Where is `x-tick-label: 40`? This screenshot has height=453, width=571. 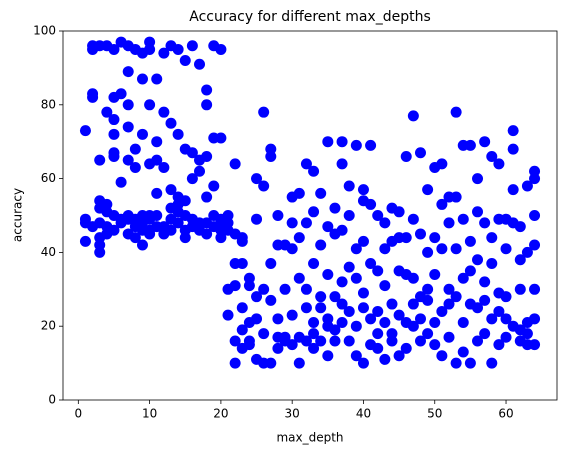
x-tick-label: 40 is located at coordinates (363, 414).